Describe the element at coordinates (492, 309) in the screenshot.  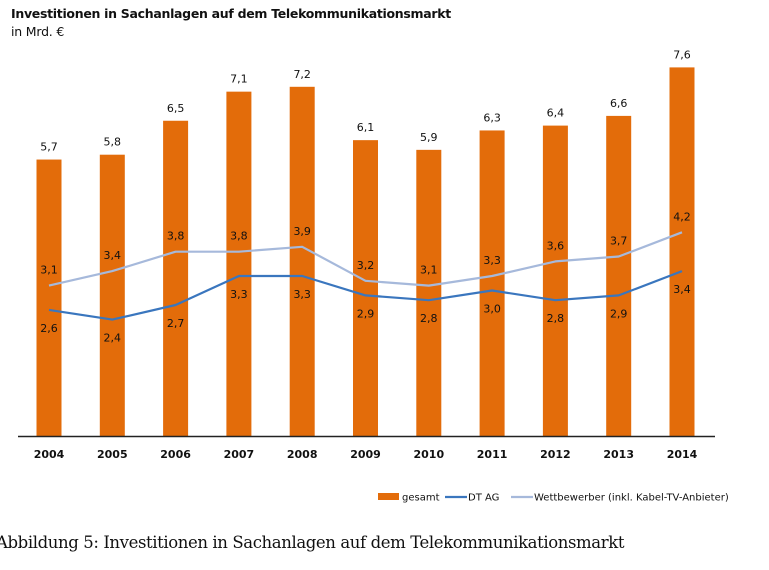
I see `line-label-dt-ag-2011: 3,0` at that location.